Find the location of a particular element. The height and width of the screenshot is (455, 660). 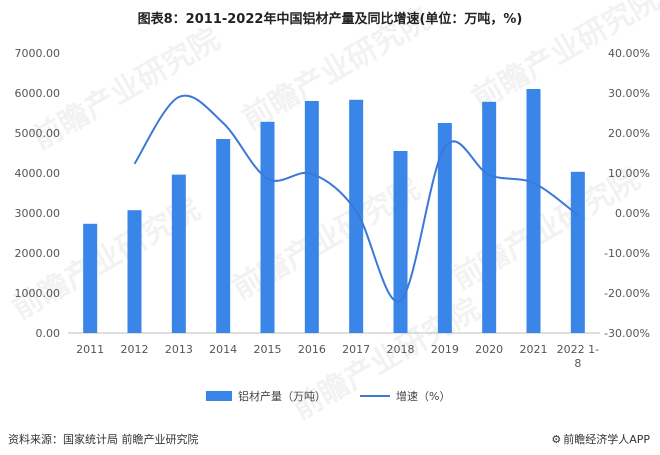

x-tick-label: 2022 1- is located at coordinates (578, 349).